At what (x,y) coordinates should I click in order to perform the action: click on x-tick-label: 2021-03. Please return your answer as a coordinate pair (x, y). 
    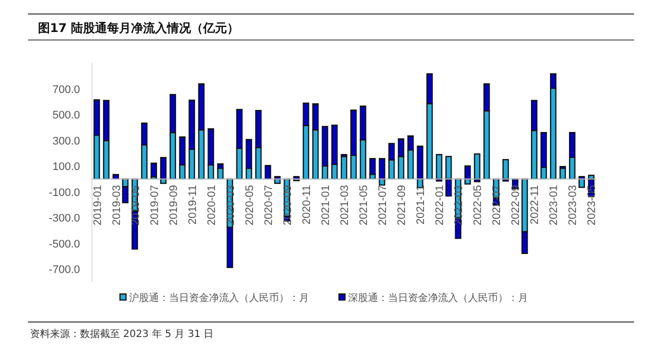
    Looking at the image, I should click on (345, 205).